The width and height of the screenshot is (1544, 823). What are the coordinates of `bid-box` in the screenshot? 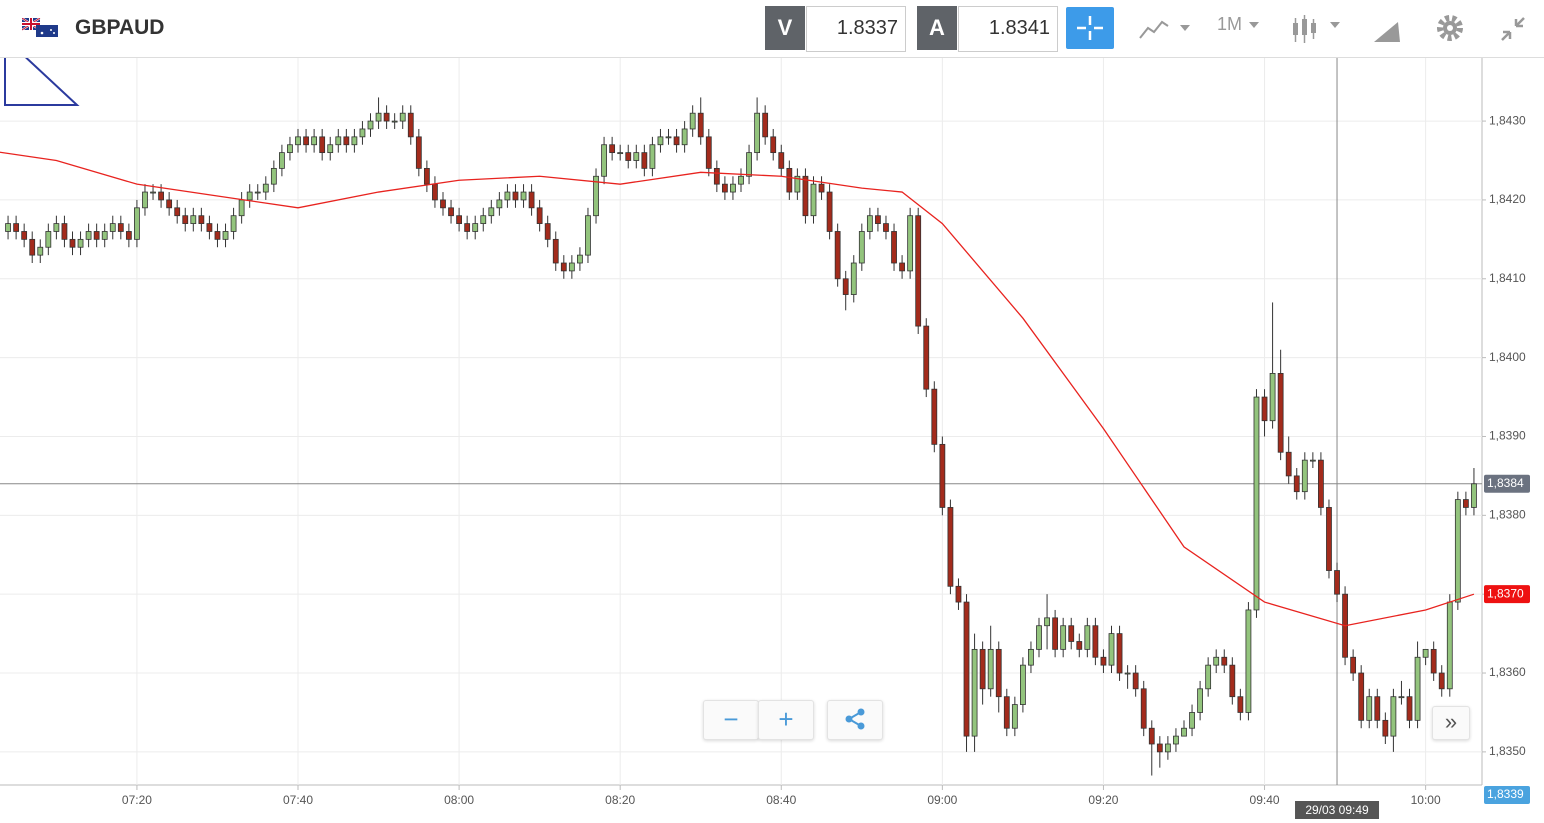 It's located at (856, 29).